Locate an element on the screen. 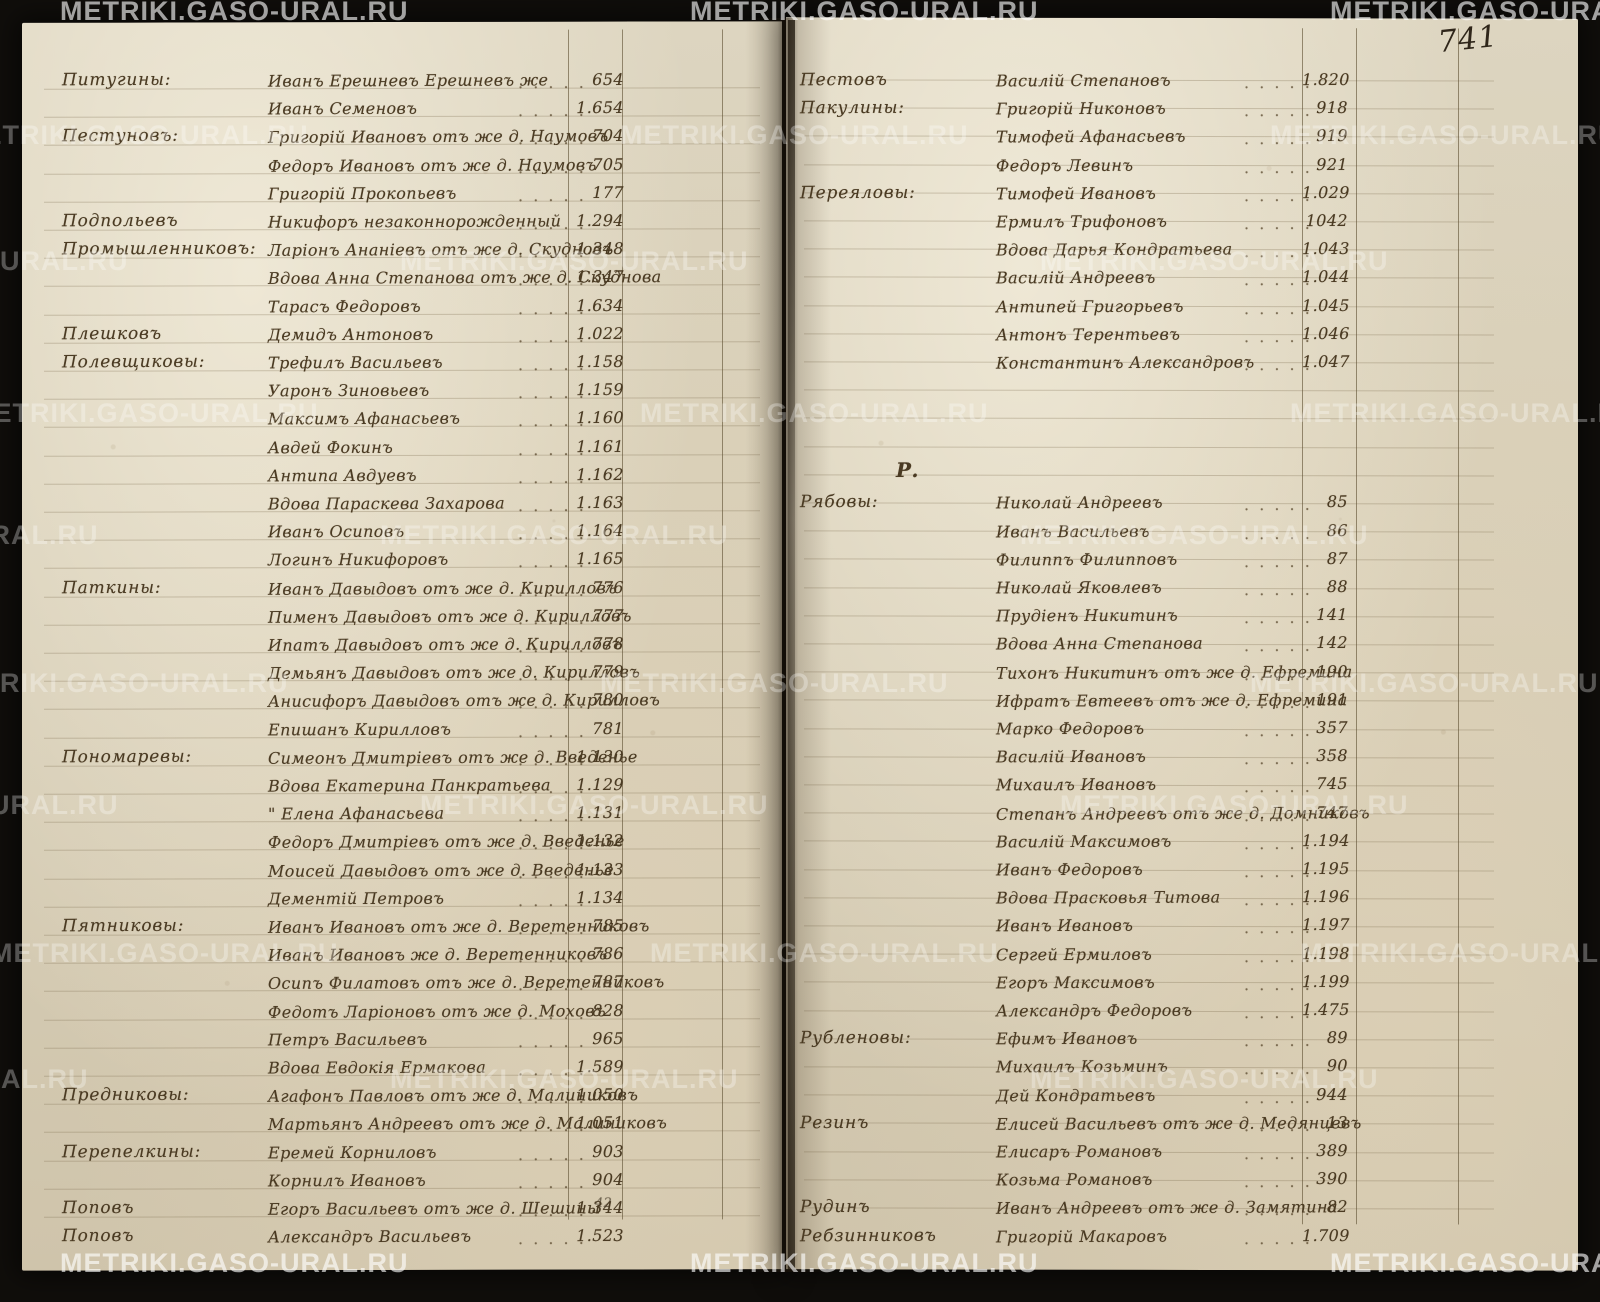 This screenshot has height=1302, width=1600. record-number: 1.196 is located at coordinates (1325, 897).